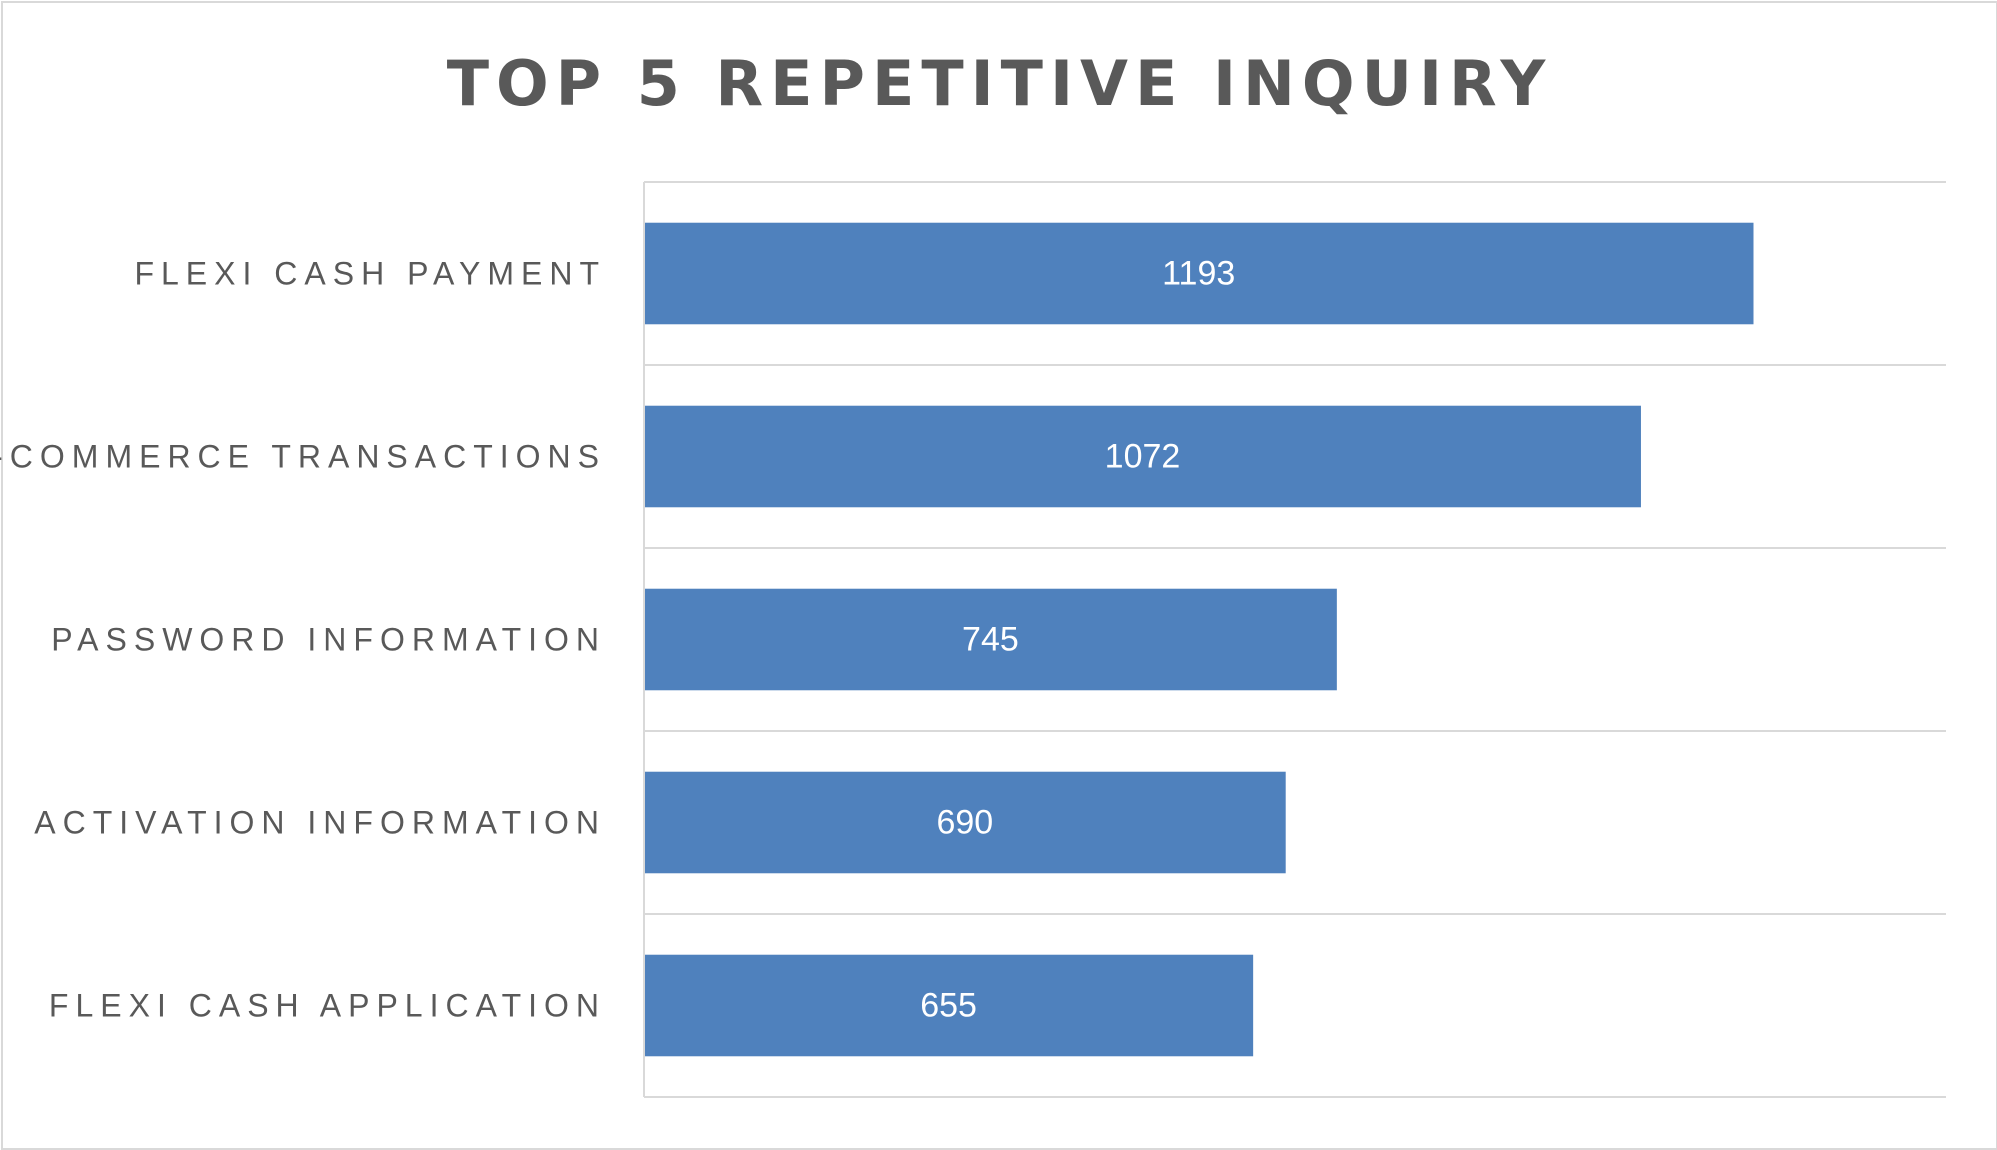 The width and height of the screenshot is (1997, 1150). I want to click on chart-title: TOP 5 REPETITIVE INQUIRY, so click(999, 83).